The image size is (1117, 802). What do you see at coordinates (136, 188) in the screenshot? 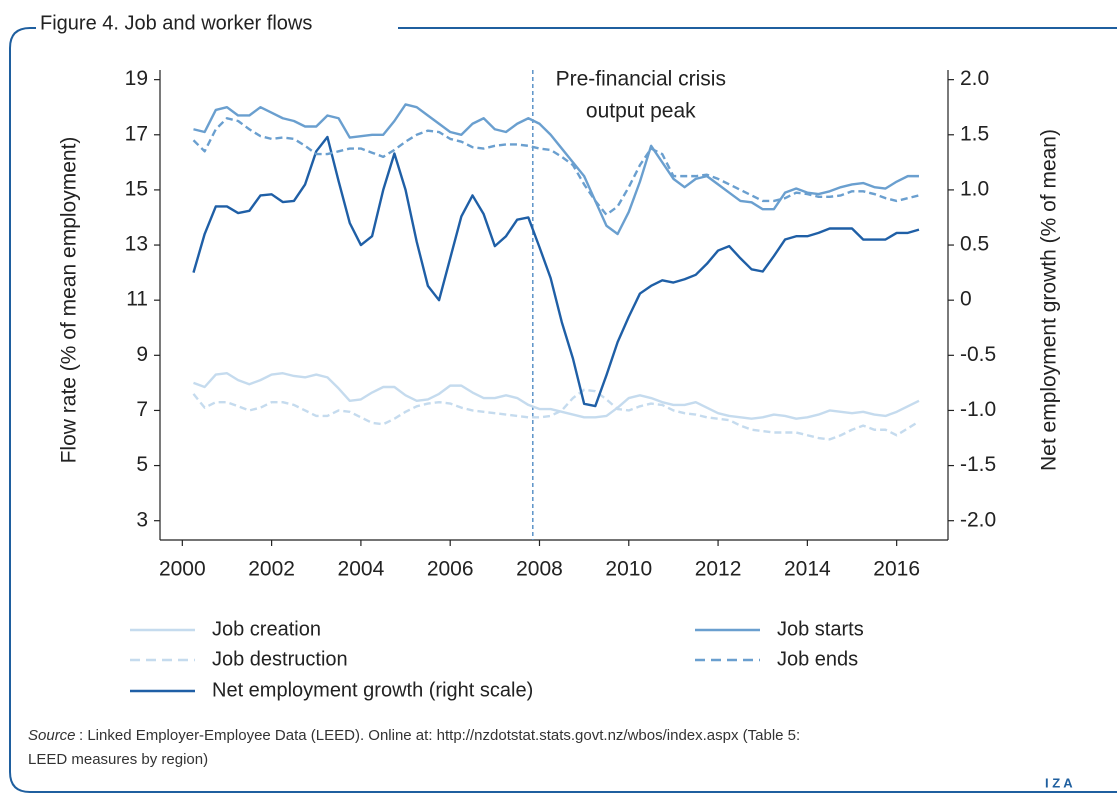
I see `y-tick-label: 15` at bounding box center [136, 188].